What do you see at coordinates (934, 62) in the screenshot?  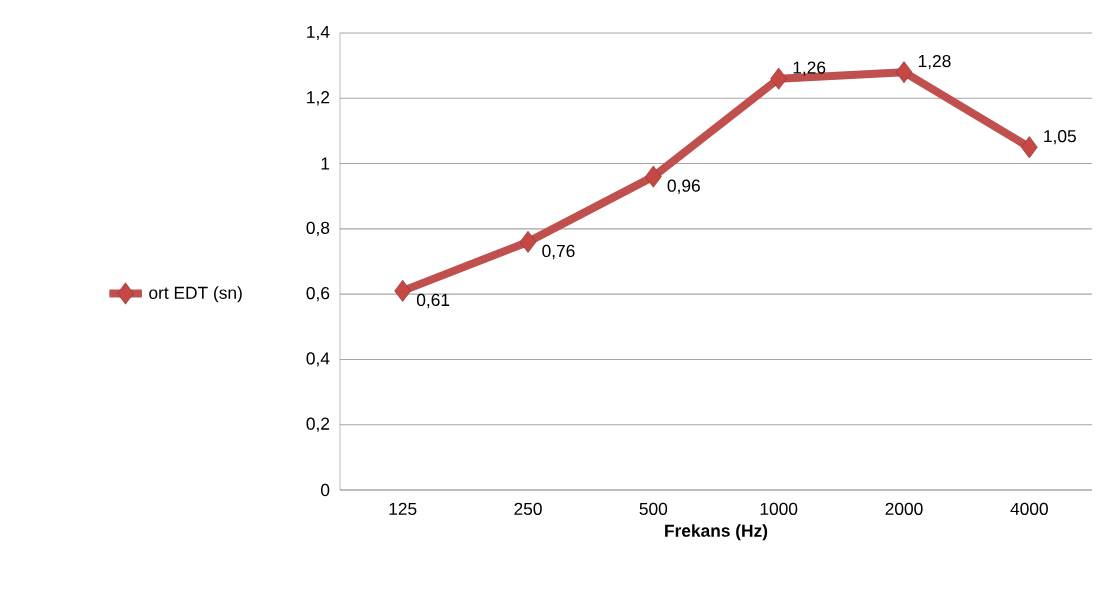 I see `data-label: 1,28` at bounding box center [934, 62].